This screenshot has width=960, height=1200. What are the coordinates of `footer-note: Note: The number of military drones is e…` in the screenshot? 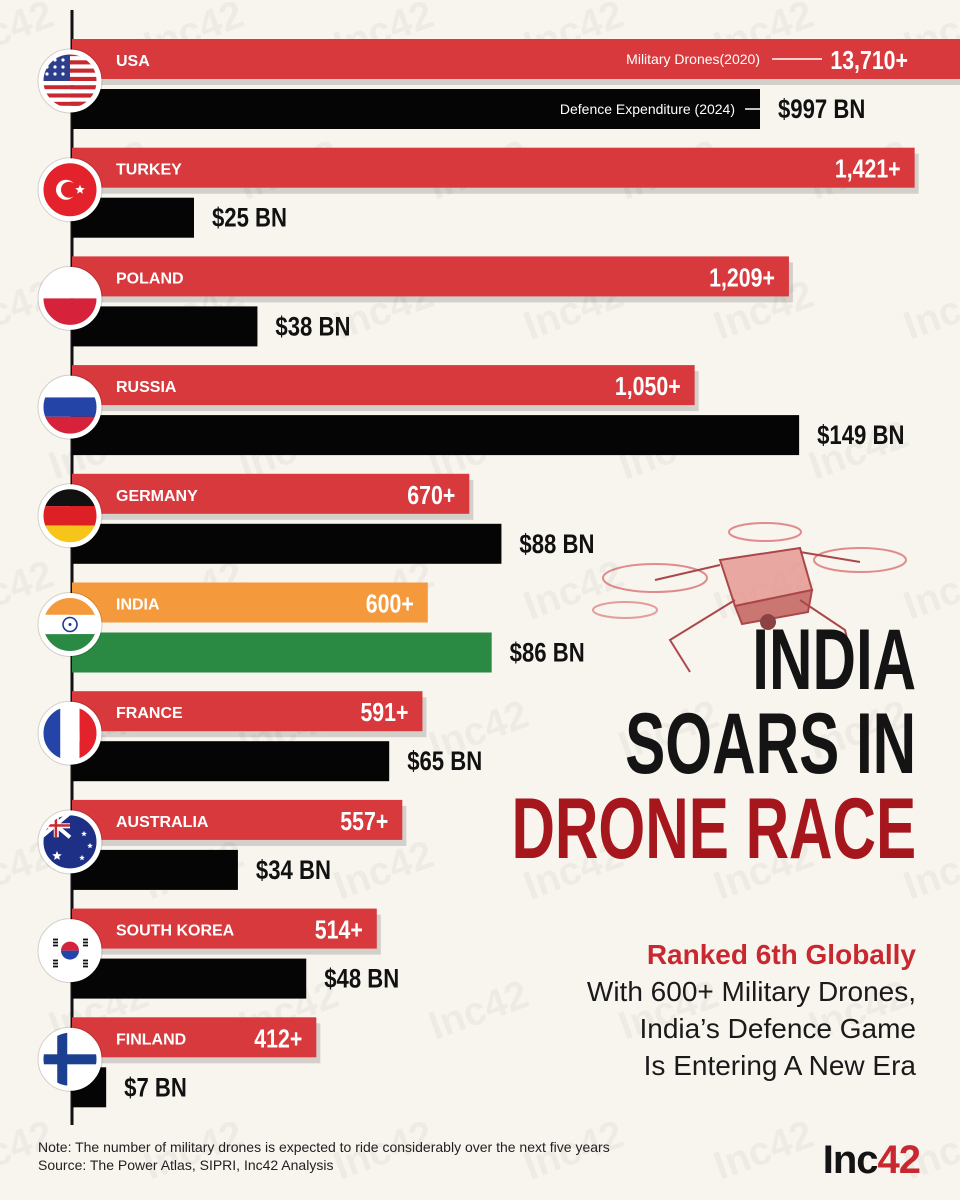 It's located at (324, 1156).